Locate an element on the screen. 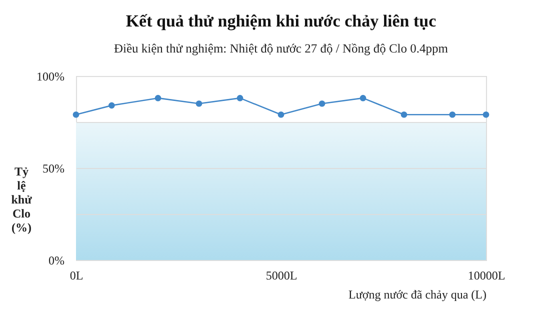  y-tick-label: 100% is located at coordinates (50, 77).